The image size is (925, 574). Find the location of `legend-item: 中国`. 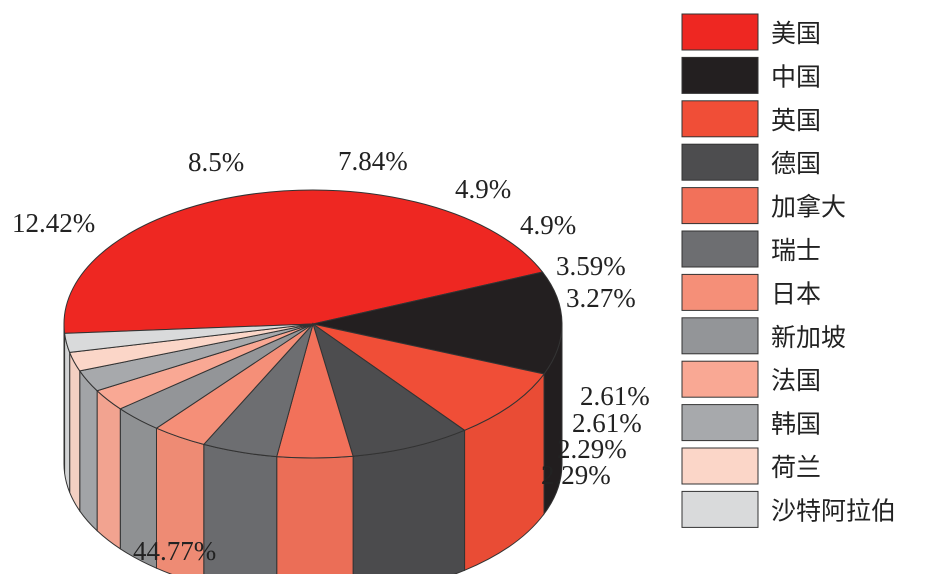

legend-item: 中国 is located at coordinates (751, 75).